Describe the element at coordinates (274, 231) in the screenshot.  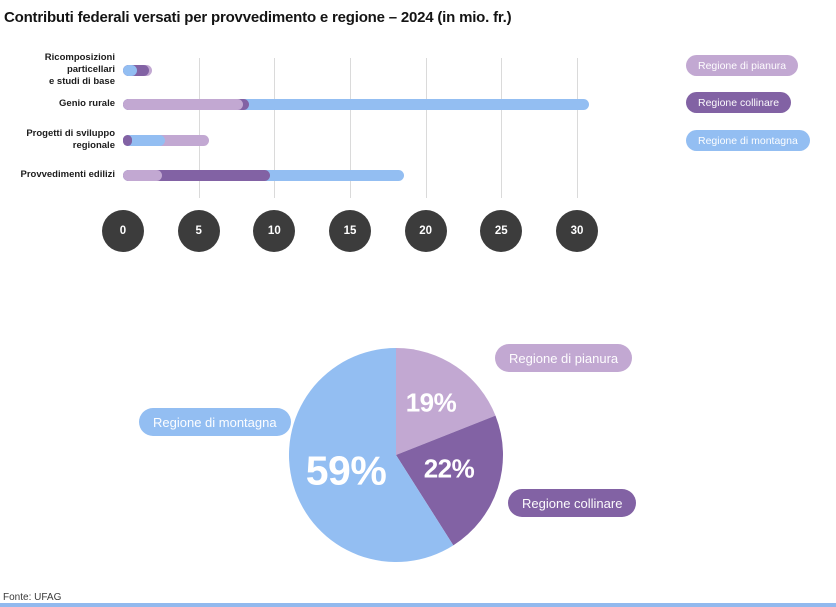
I see `axis-tick: 10` at that location.